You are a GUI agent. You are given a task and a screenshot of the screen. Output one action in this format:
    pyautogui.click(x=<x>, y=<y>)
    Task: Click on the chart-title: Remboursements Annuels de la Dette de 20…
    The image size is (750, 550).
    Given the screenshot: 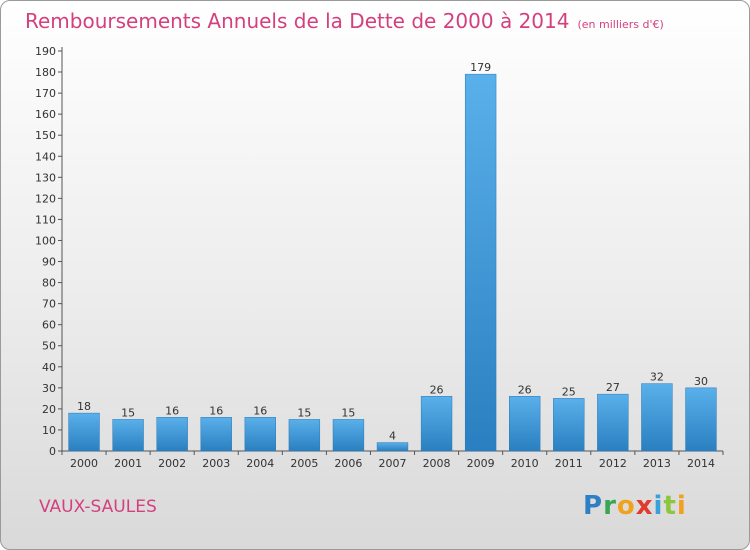 What is the action you would take?
    pyautogui.click(x=344, y=21)
    